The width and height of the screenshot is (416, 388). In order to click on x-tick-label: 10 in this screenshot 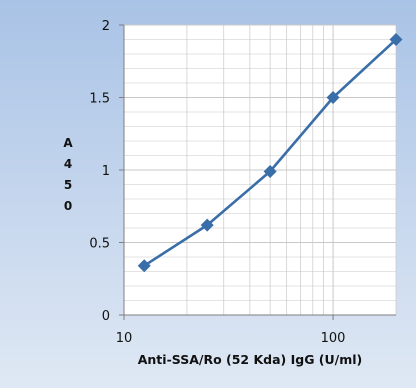, I will do `click(124, 338)`.